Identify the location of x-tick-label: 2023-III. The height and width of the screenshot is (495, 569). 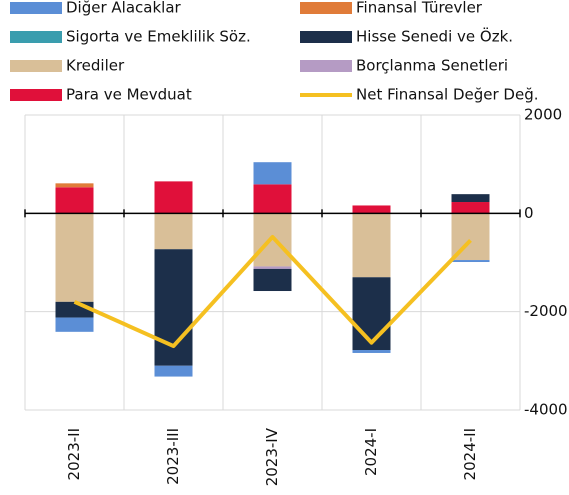
(173, 456).